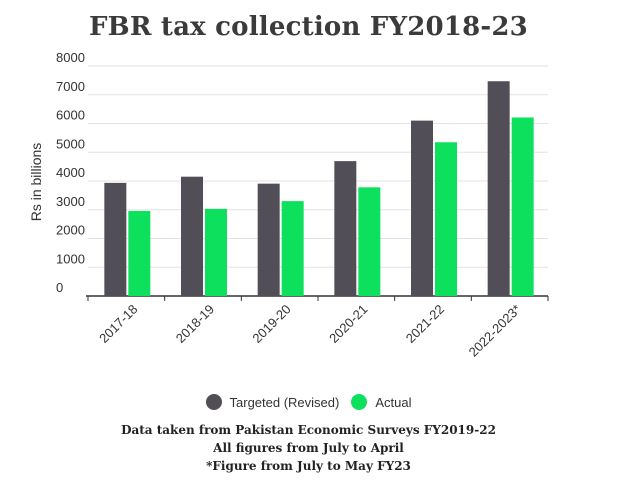 The width and height of the screenshot is (617, 497). Describe the element at coordinates (495, 331) in the screenshot. I see `x-tick-label: 2022-2023*` at that location.